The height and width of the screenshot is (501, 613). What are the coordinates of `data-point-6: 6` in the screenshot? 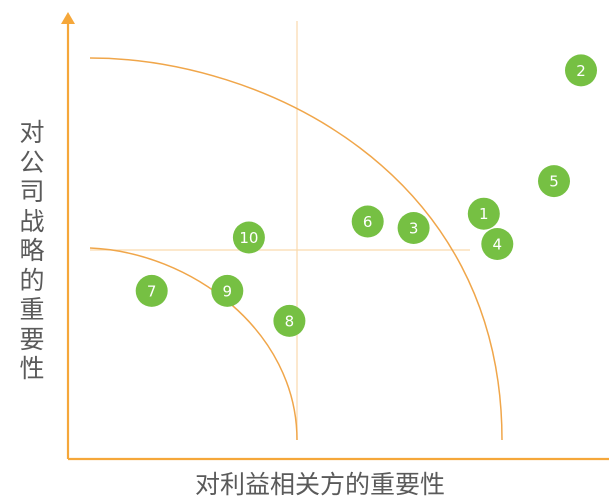 It's located at (367, 221).